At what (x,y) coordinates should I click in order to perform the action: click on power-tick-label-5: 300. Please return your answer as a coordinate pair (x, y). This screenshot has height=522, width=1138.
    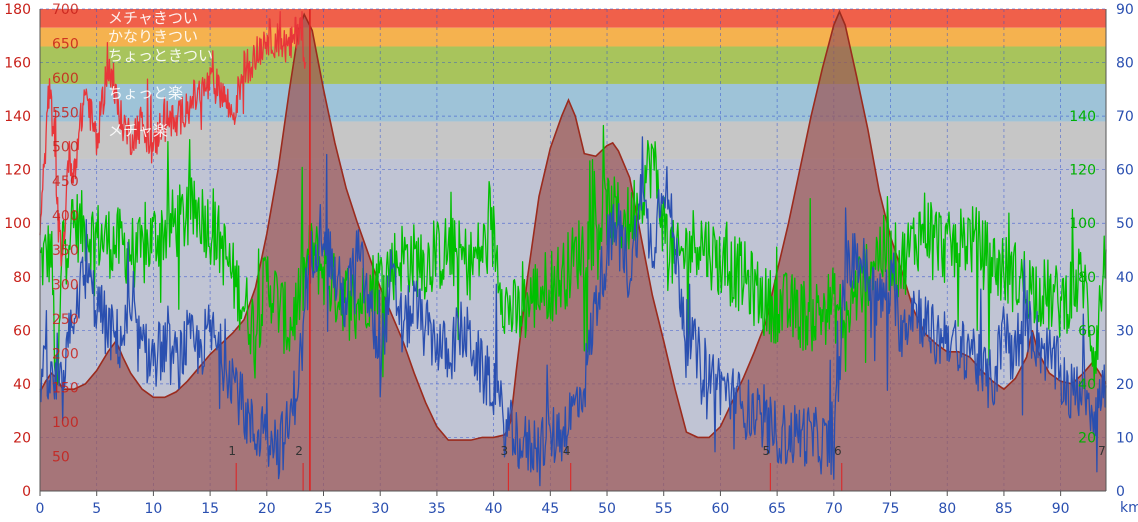
    Looking at the image, I should click on (65, 285).